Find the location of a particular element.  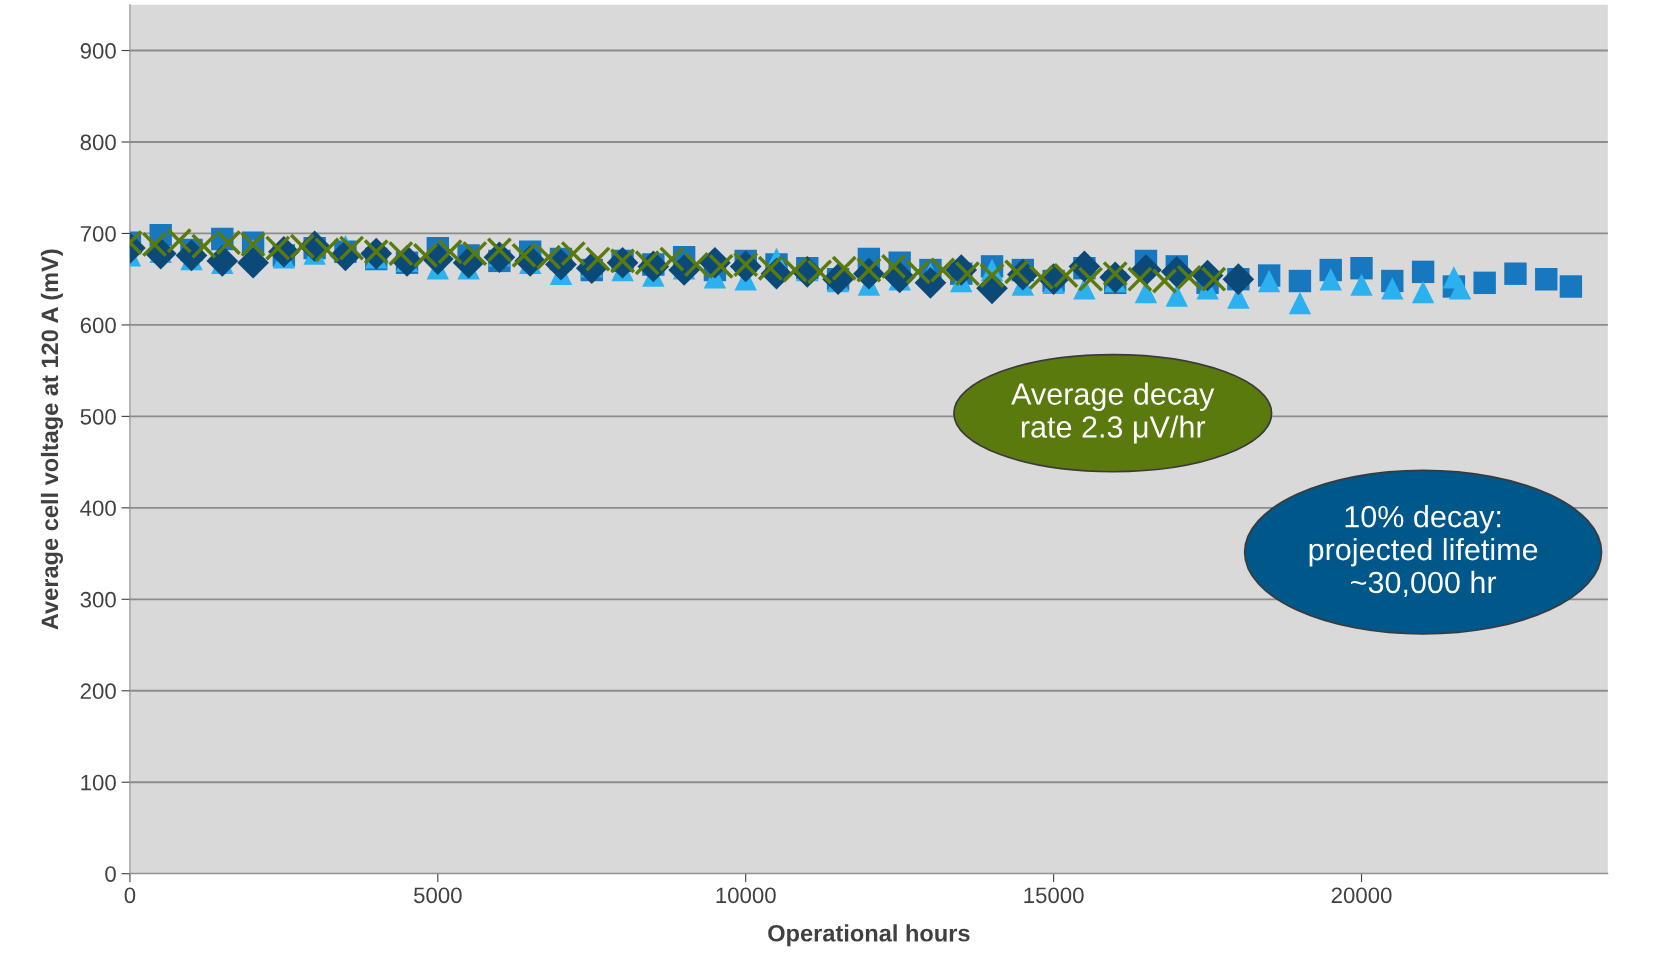

y-tick-label: 300 is located at coordinates (98, 599).